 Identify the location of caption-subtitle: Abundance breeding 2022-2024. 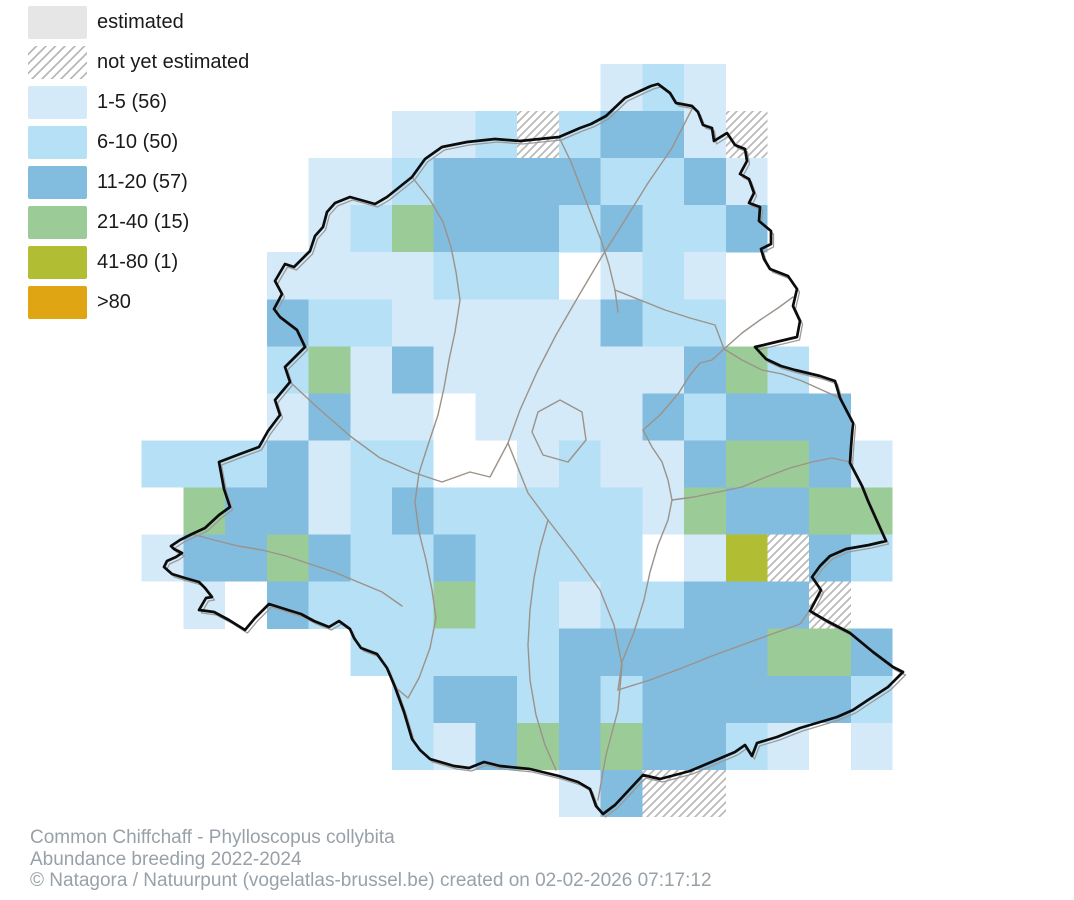
(166, 859).